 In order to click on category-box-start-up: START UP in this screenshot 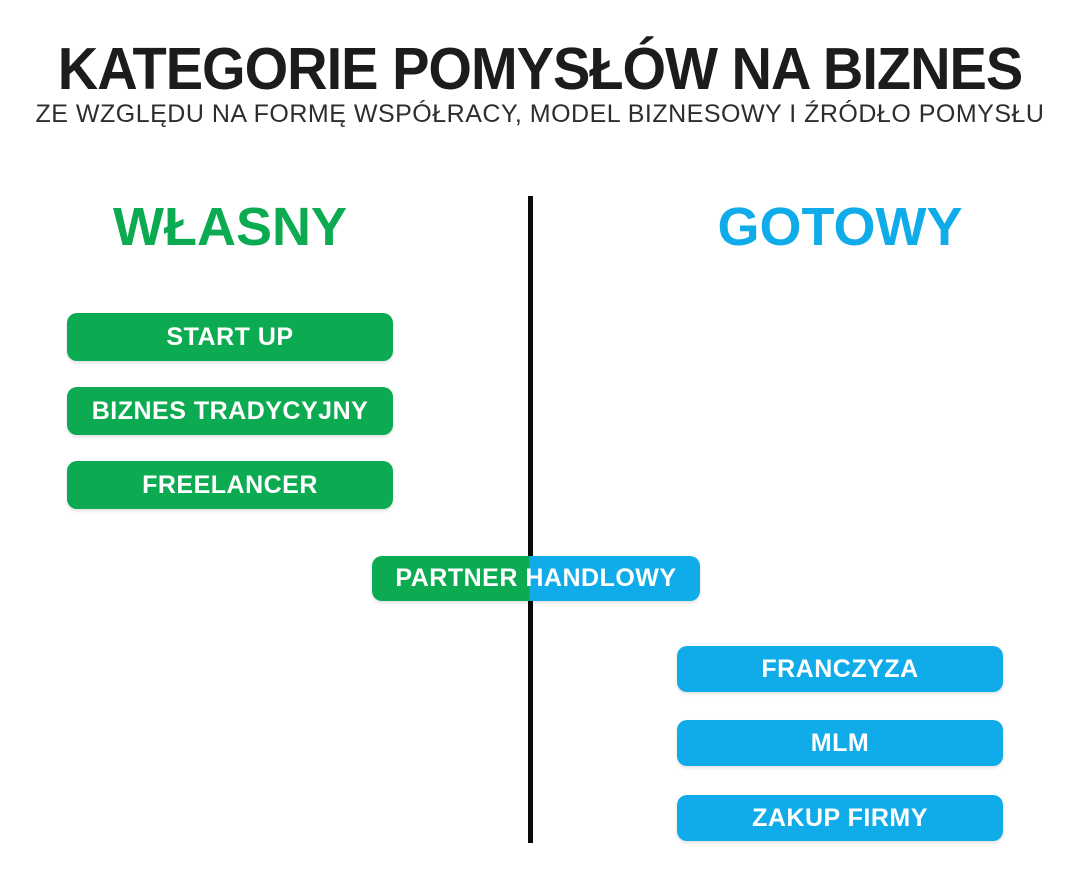, I will do `click(230, 337)`.